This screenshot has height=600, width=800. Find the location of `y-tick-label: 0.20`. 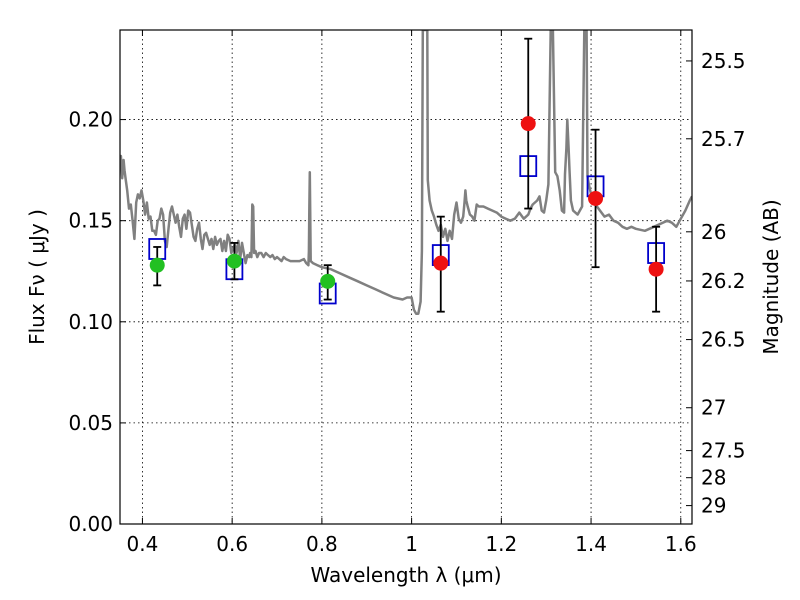

y-tick-label: 0.20 is located at coordinates (90, 120).